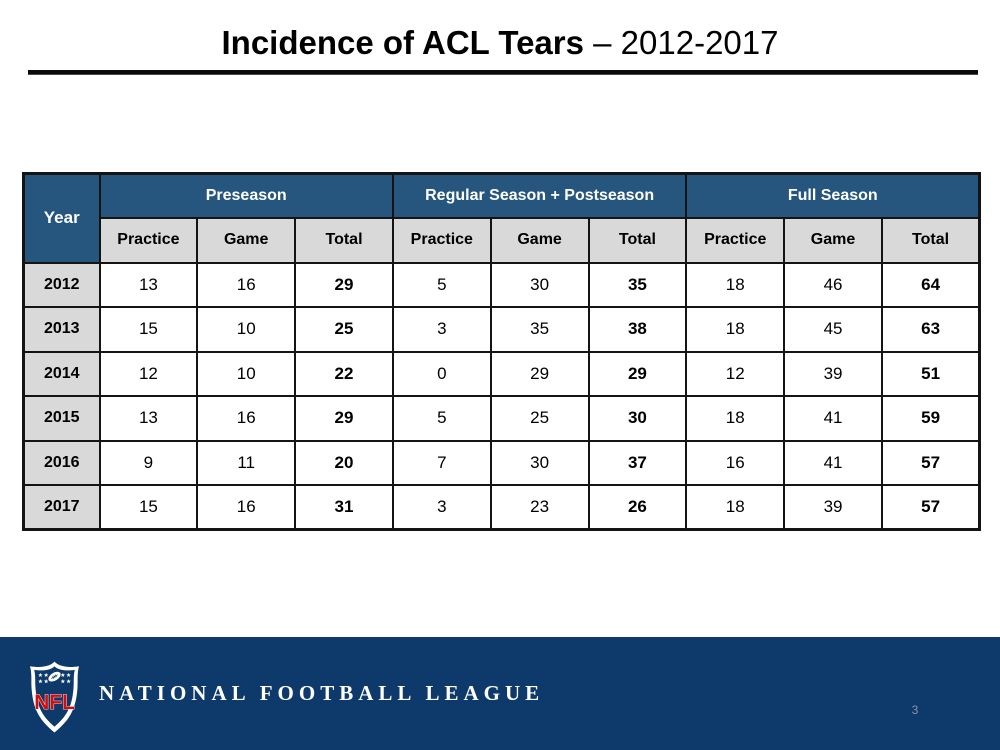  What do you see at coordinates (539, 240) in the screenshot?
I see `subheader-regular-game: Game` at bounding box center [539, 240].